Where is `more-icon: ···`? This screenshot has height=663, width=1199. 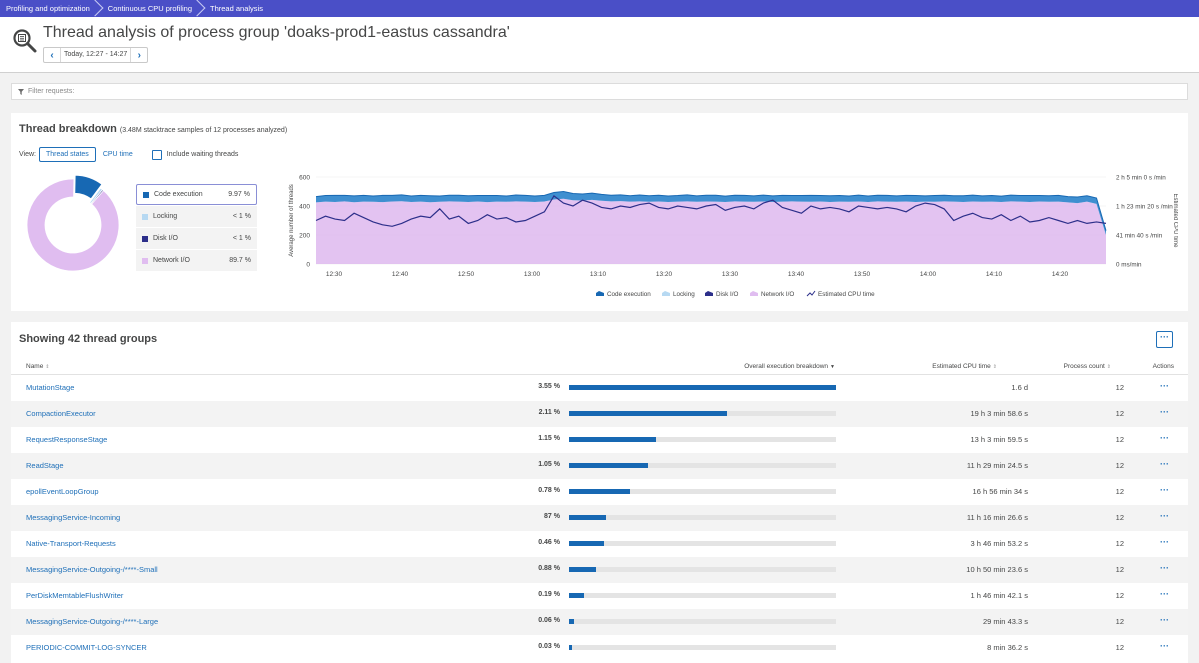 more-icon: ··· is located at coordinates (1164, 339).